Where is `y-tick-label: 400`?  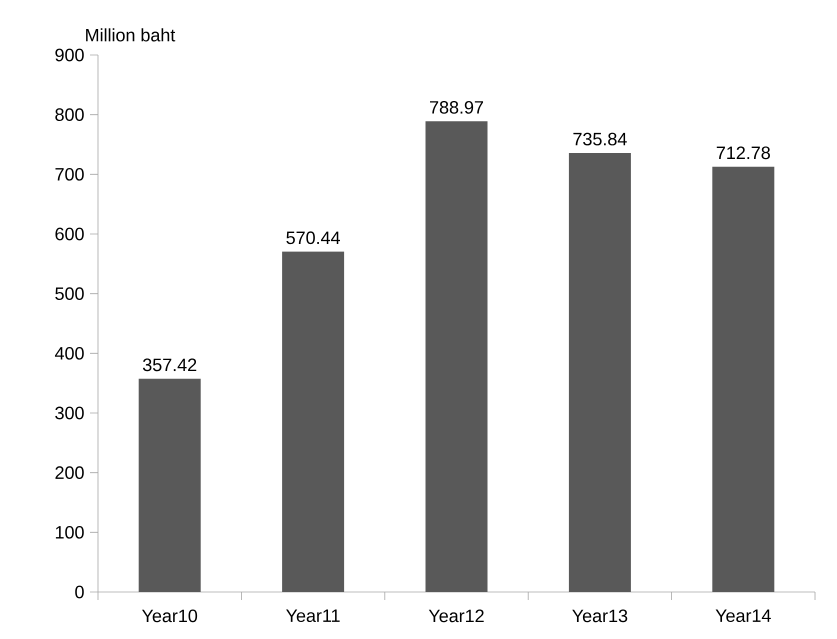 y-tick-label: 400 is located at coordinates (69, 353).